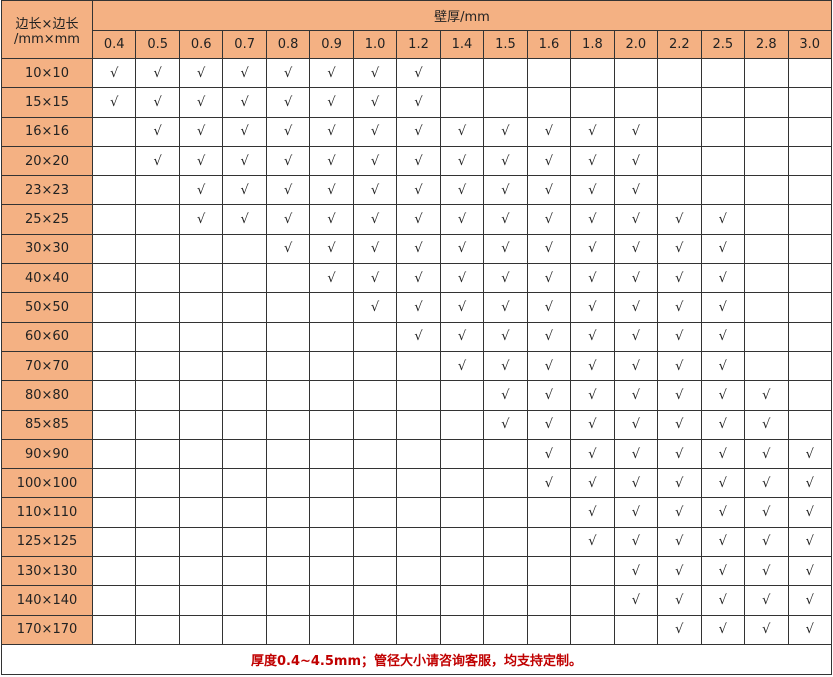  What do you see at coordinates (47, 102) in the screenshot?
I see `size-cell: 15×15` at bounding box center [47, 102].